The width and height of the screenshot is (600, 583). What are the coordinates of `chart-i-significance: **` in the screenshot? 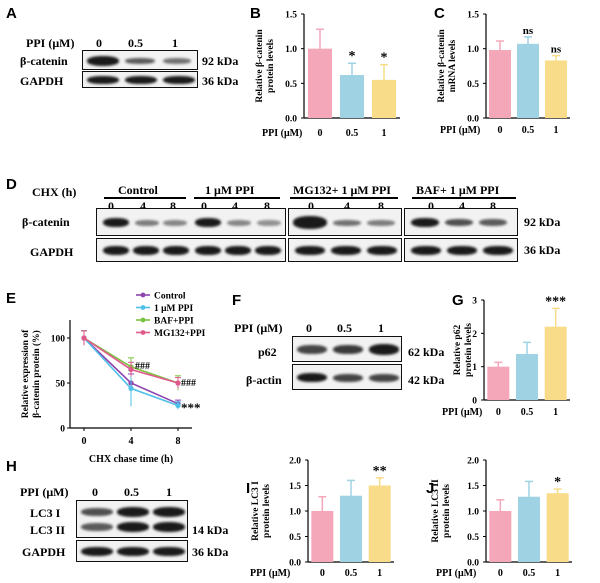 It's located at (380, 471).